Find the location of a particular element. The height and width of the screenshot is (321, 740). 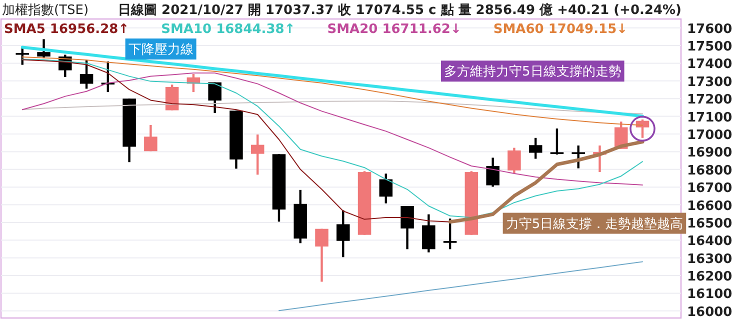

annotation: 多方維持力守5日線支撐的走勢 is located at coordinates (533, 72).